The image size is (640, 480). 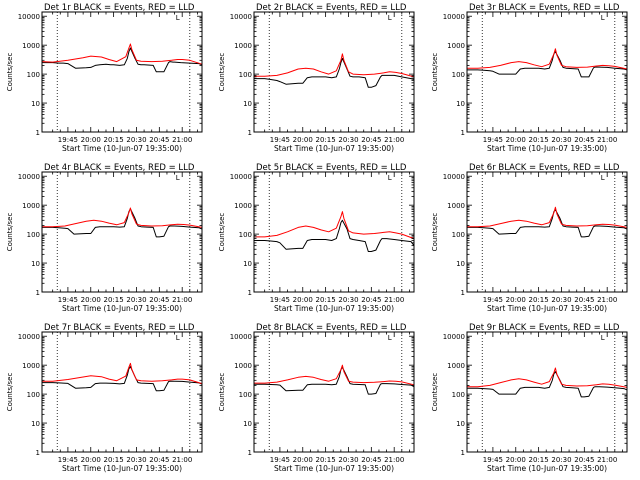 I want to click on panel-title: Det 6r BLACK = Events, RED = LLD, so click(x=544, y=168).